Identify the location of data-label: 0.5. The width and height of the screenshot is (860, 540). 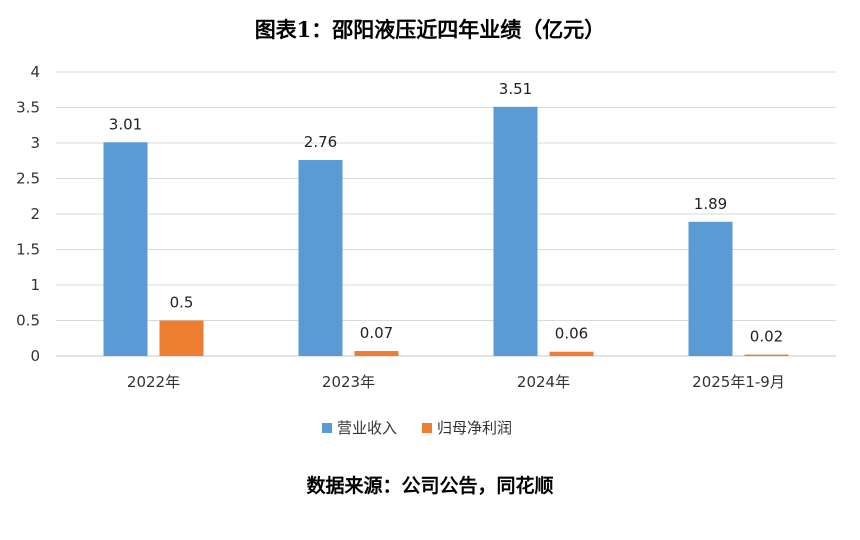
(182, 303).